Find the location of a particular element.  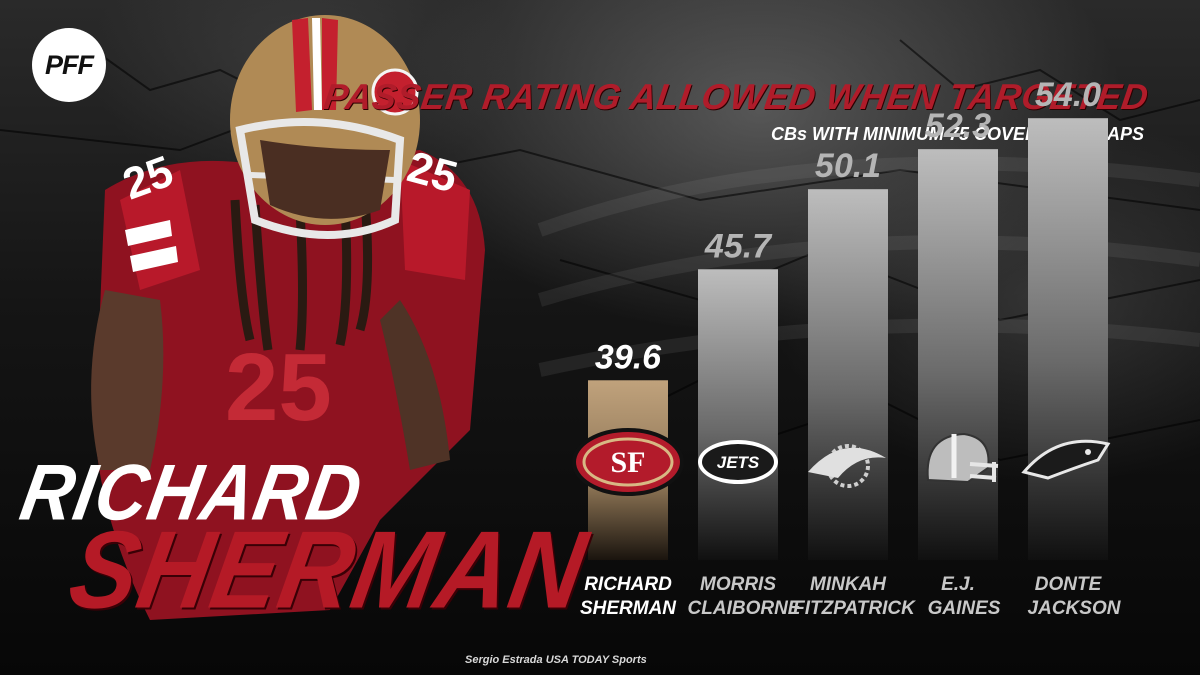

bar-value-label: 50.1 is located at coordinates (848, 166).